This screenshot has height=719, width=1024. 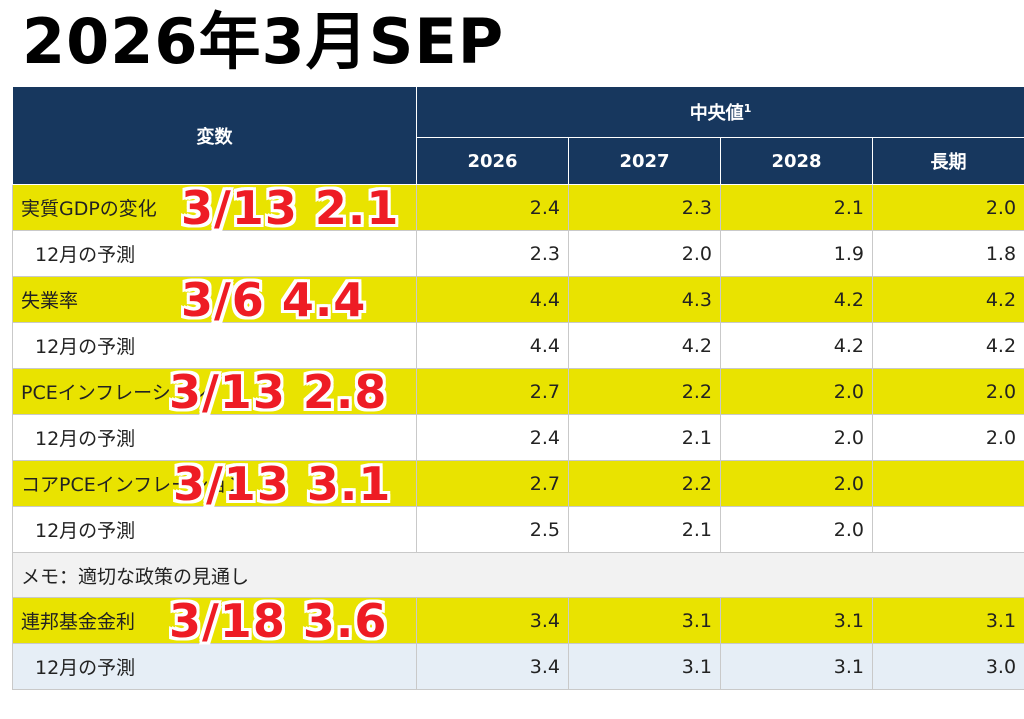 I want to click on table-row-unemployment: 失業率 3/6 4.4 4.4 4.3 4.2 4.2, so click(x=518, y=300).